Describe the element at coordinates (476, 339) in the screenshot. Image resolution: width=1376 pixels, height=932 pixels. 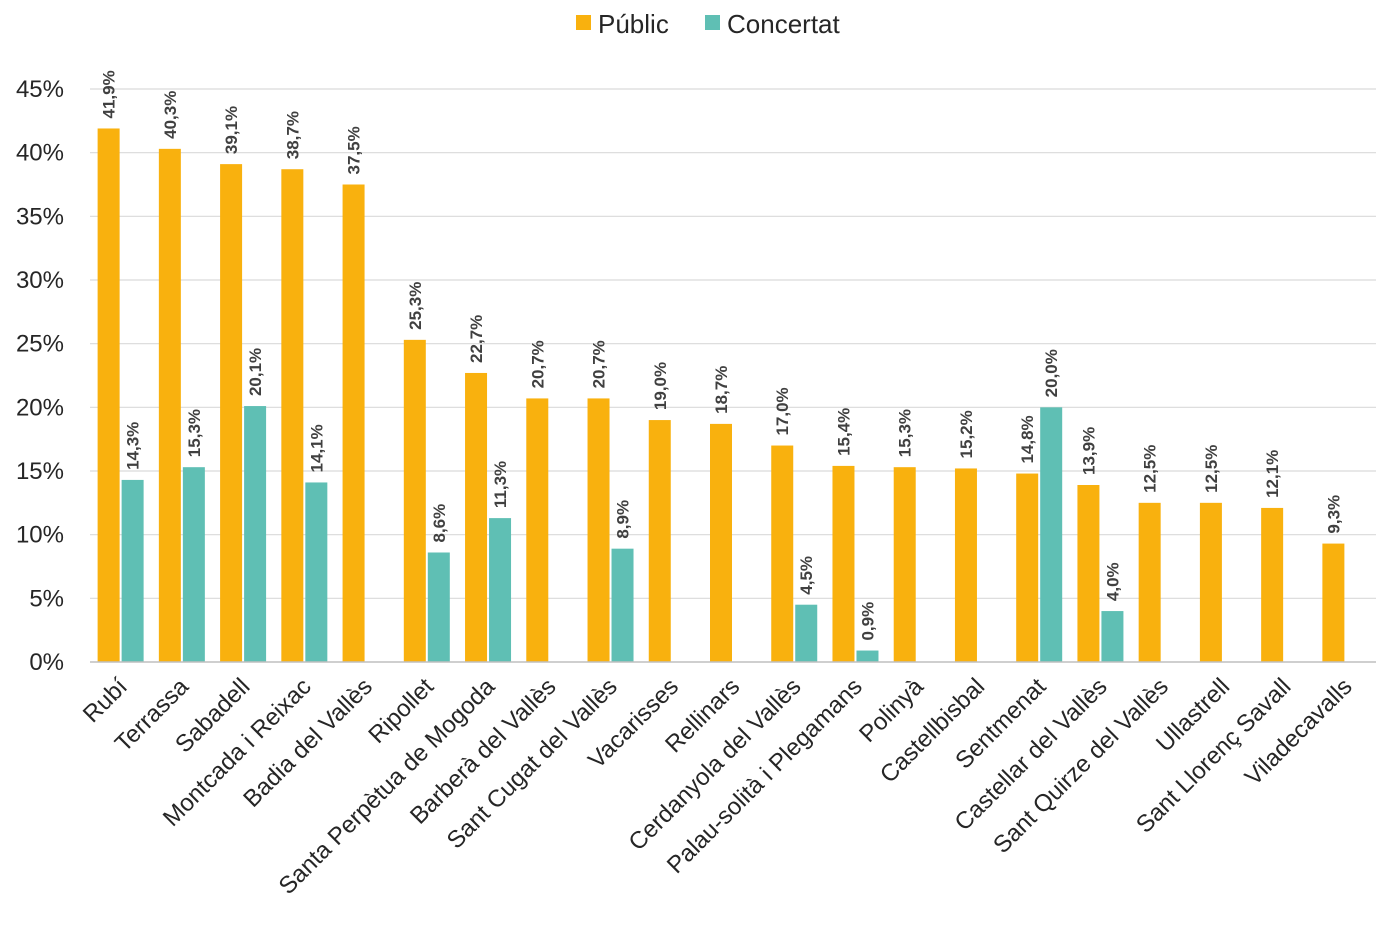
I see `data-label-public-santa-perpetua-de-mogoda: 22,7%` at that location.